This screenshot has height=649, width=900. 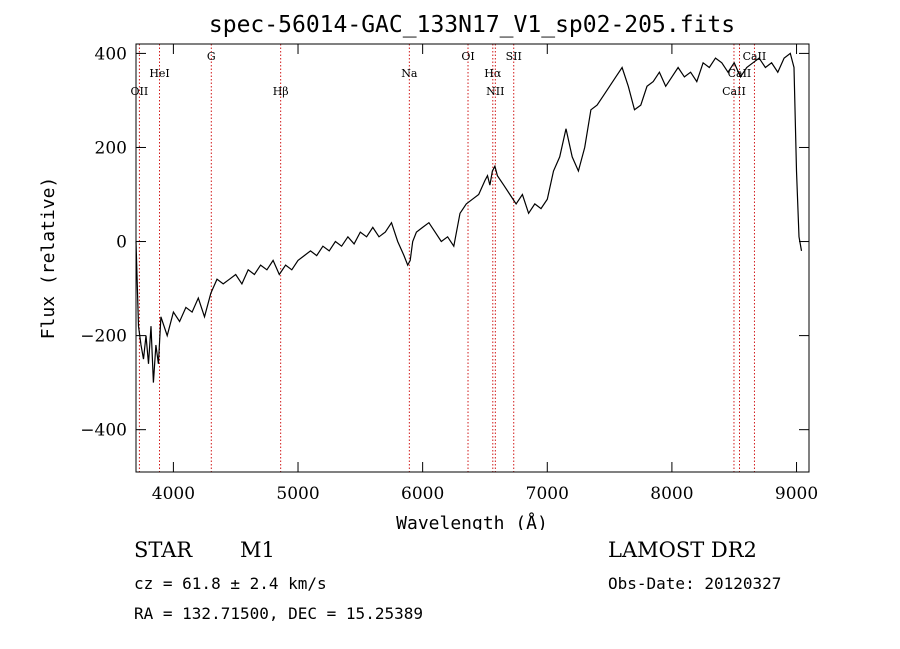 What do you see at coordinates (796, 494) in the screenshot?
I see `x-tick-label: 9000` at bounding box center [796, 494].